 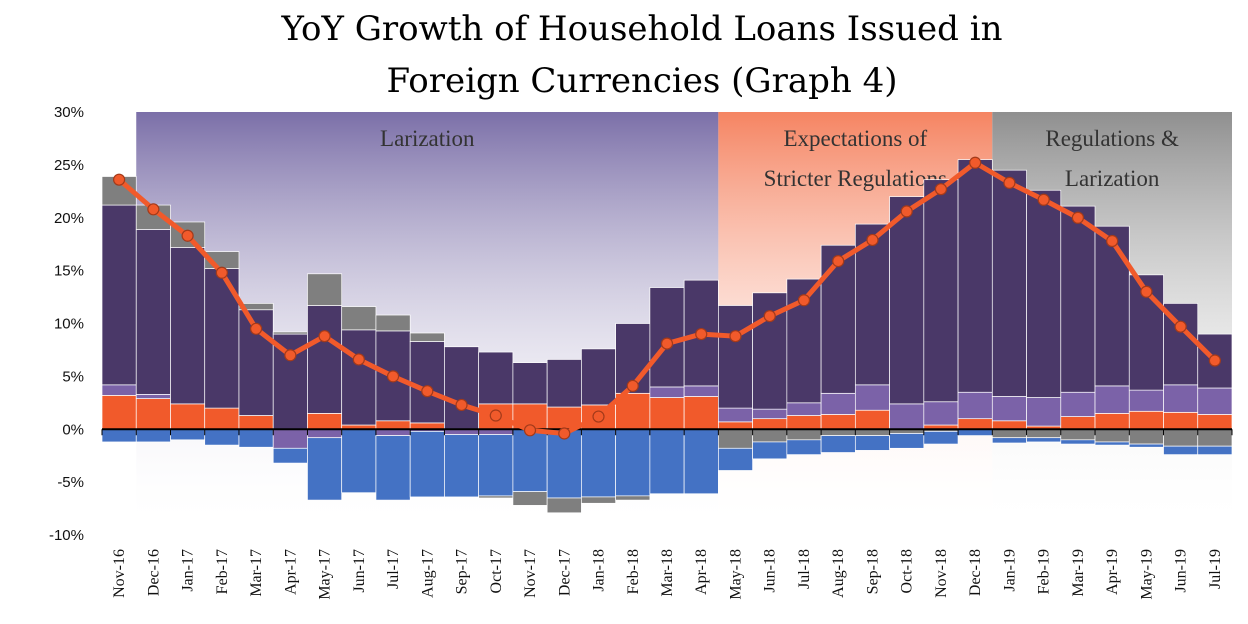 I want to click on x-tick-label: Jan-18, so click(x=599, y=570).